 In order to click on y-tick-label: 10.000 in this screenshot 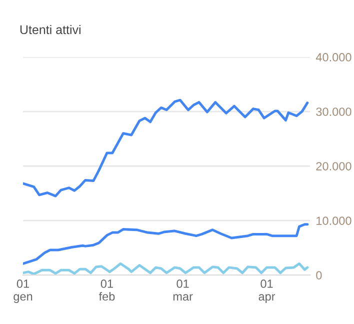, I will do `click(334, 220)`.